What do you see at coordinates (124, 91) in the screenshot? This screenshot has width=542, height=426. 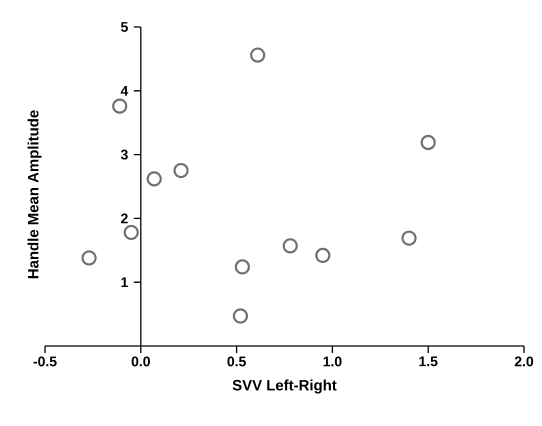 I see `y-tick-label: 4` at bounding box center [124, 91].